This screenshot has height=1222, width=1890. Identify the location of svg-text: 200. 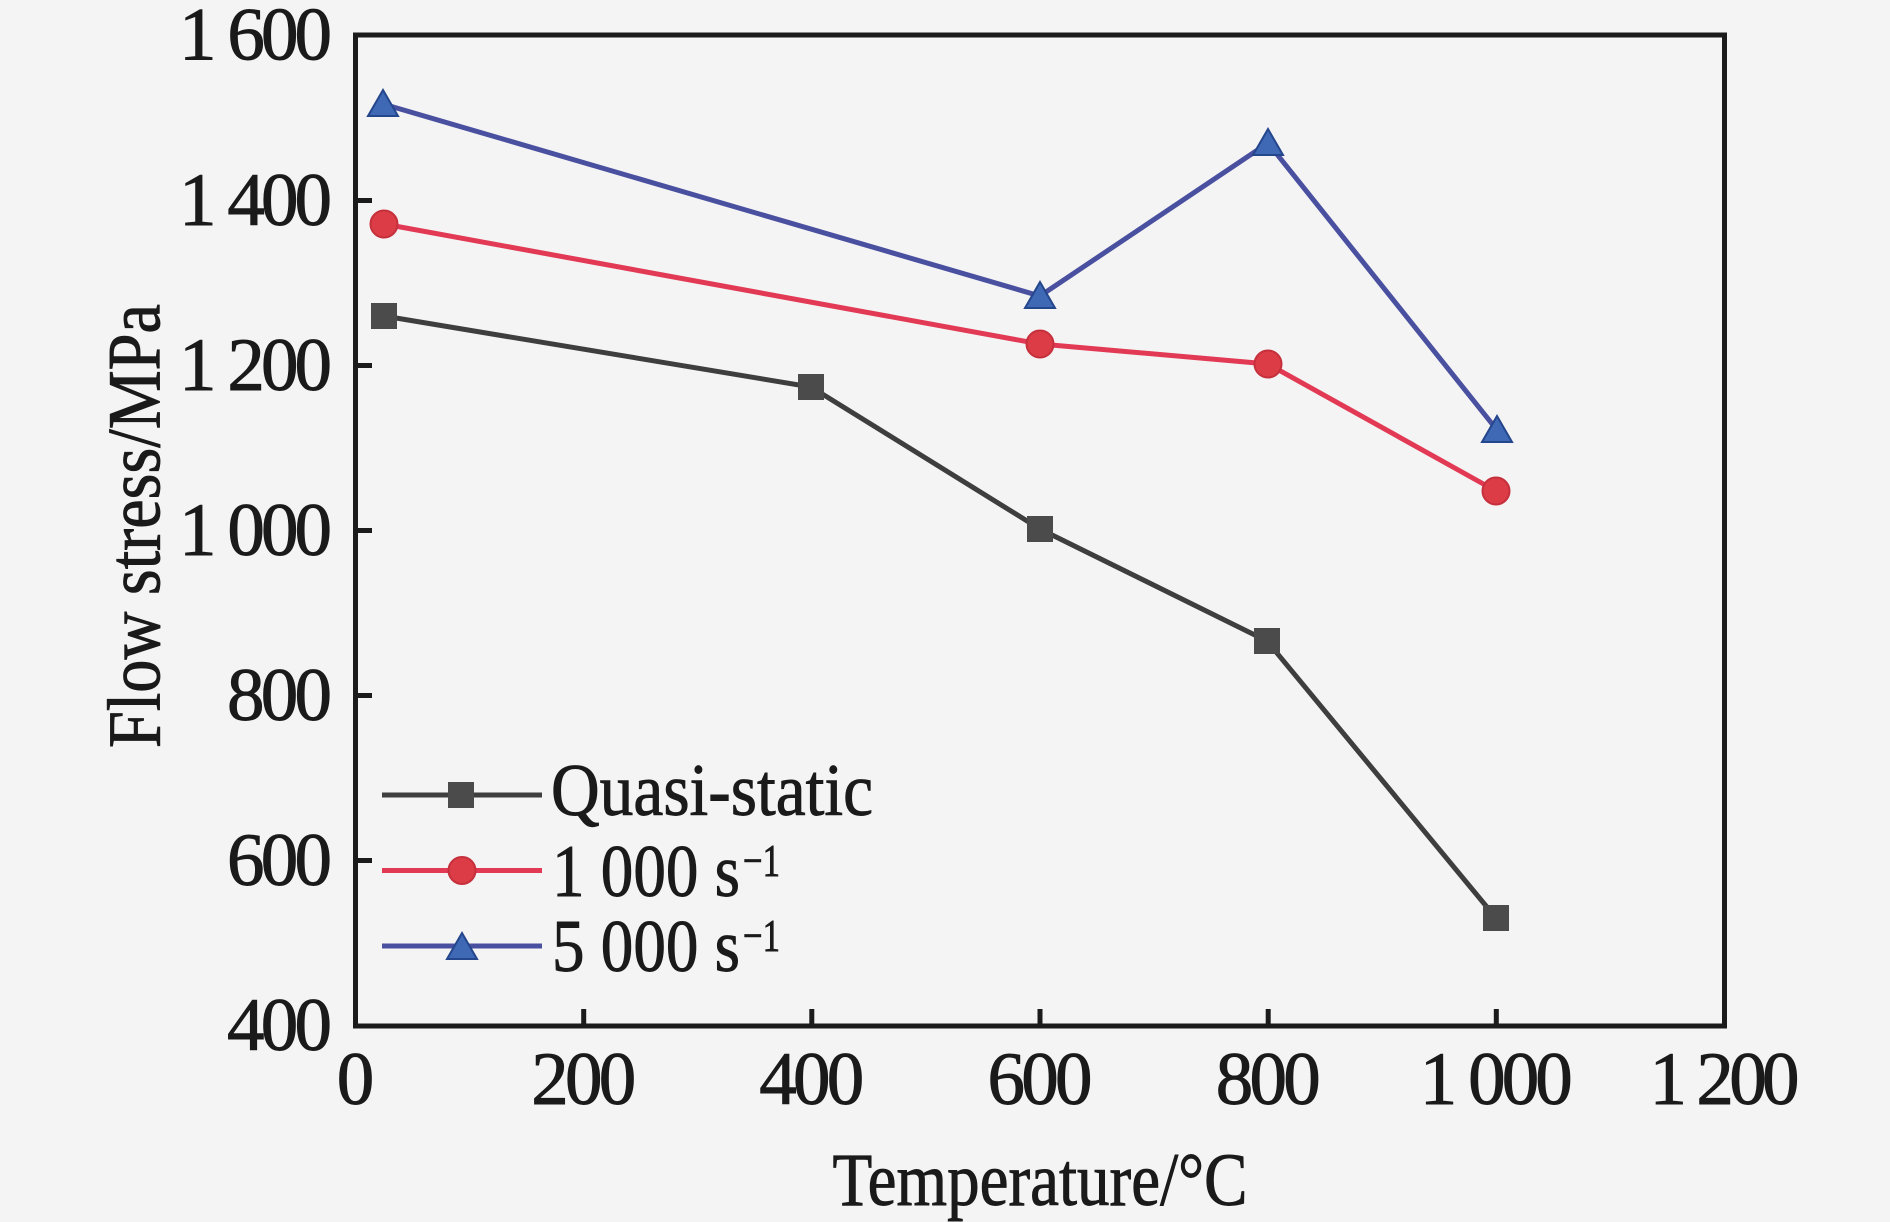
(583, 1079).